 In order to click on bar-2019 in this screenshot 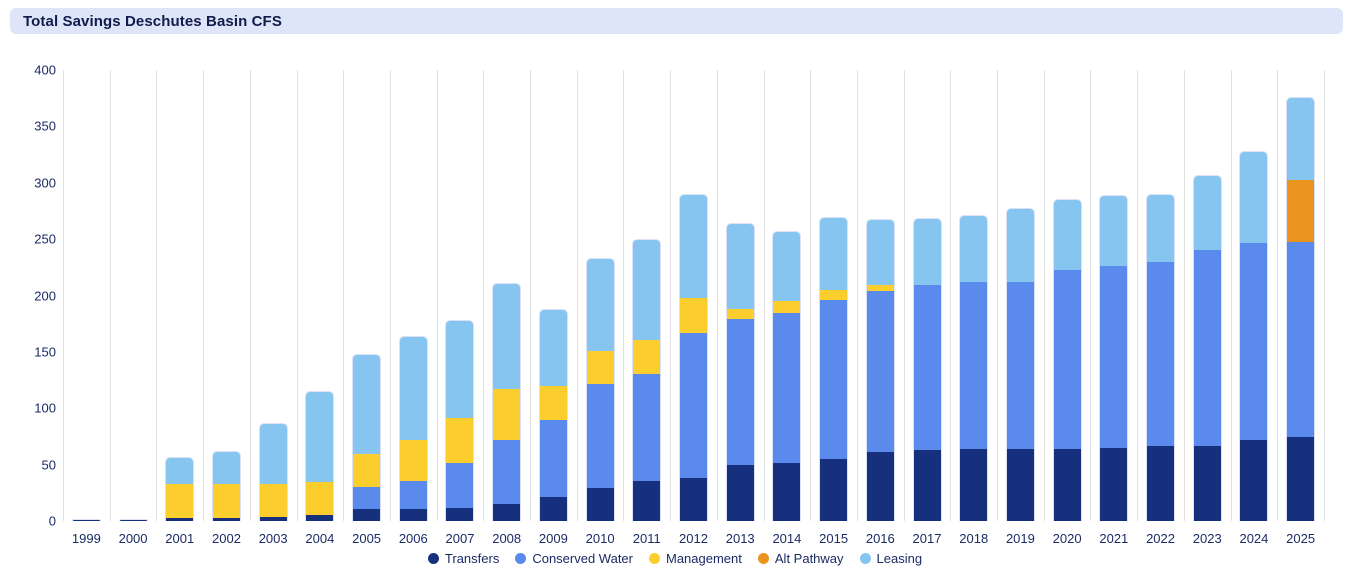, I will do `click(1020, 364)`.